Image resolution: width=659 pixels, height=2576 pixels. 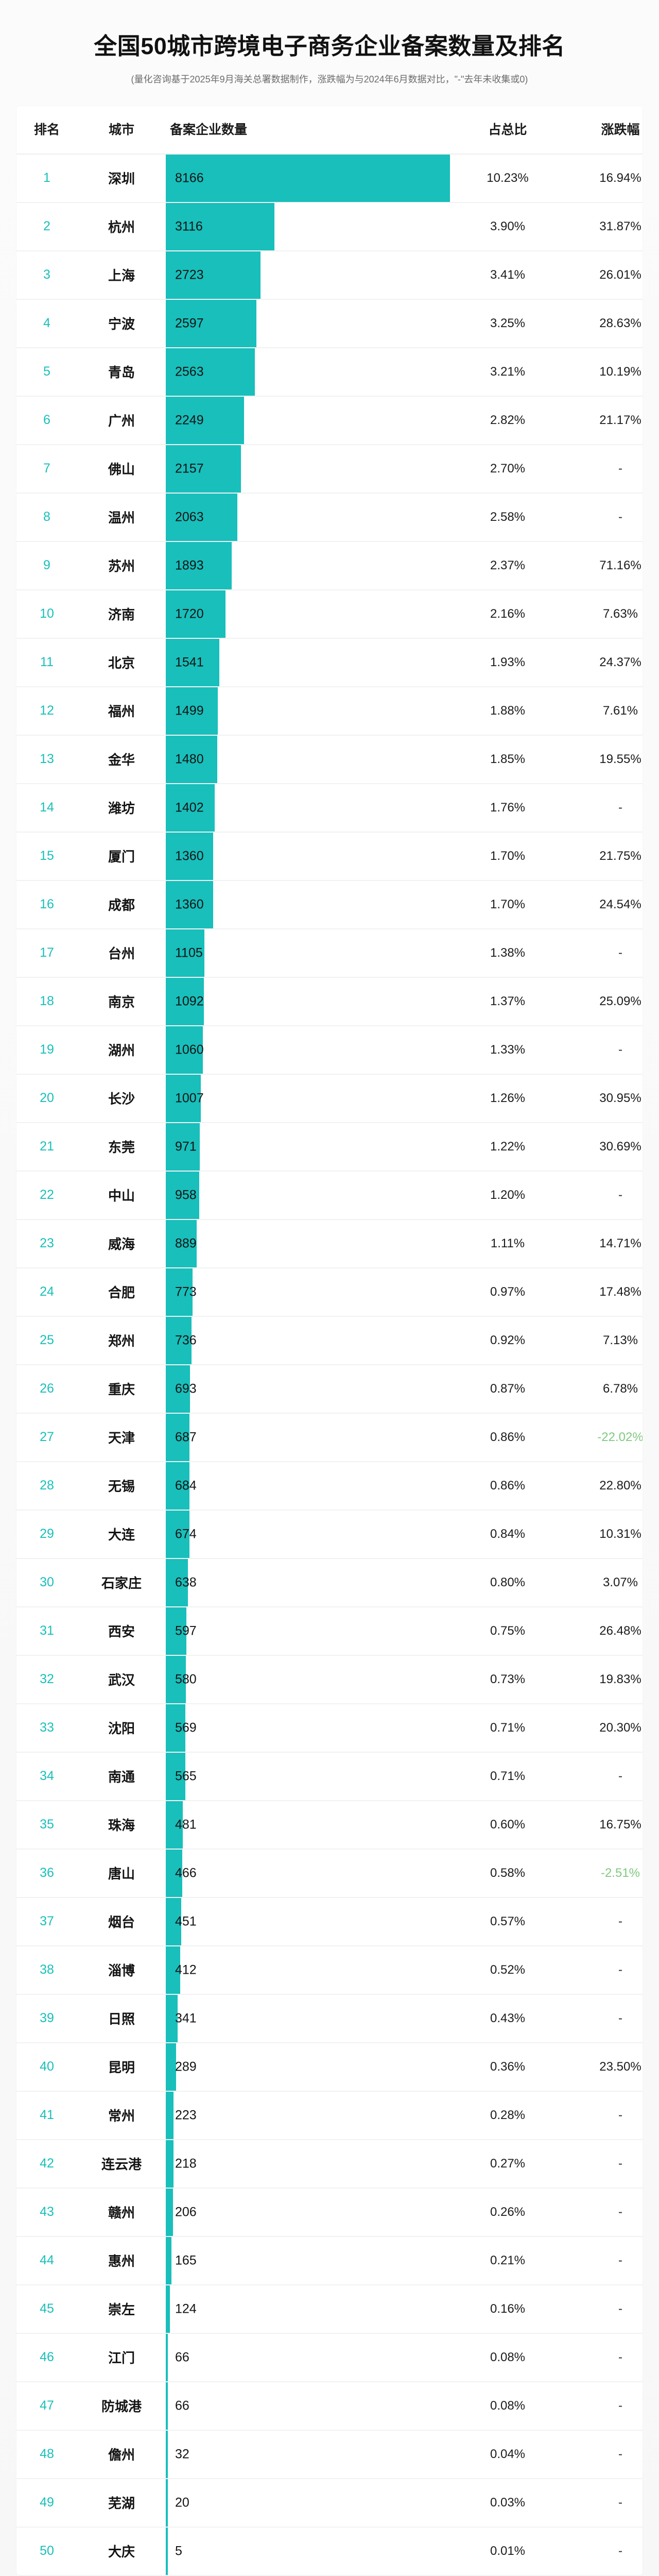 I want to click on cell-rank: 39, so click(x=47, y=2018).